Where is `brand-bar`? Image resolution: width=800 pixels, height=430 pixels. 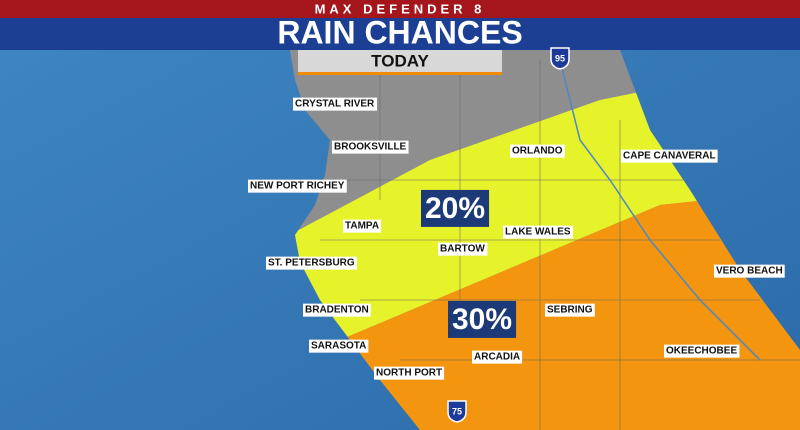 brand-bar is located at coordinates (400, 9).